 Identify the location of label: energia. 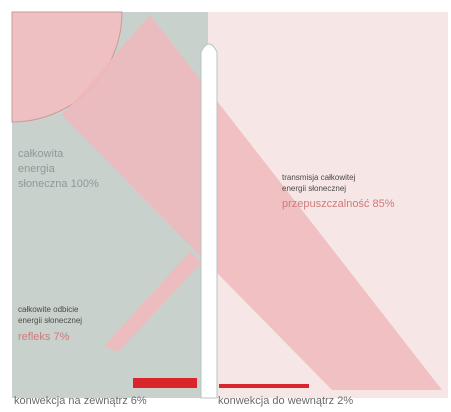
(37, 169).